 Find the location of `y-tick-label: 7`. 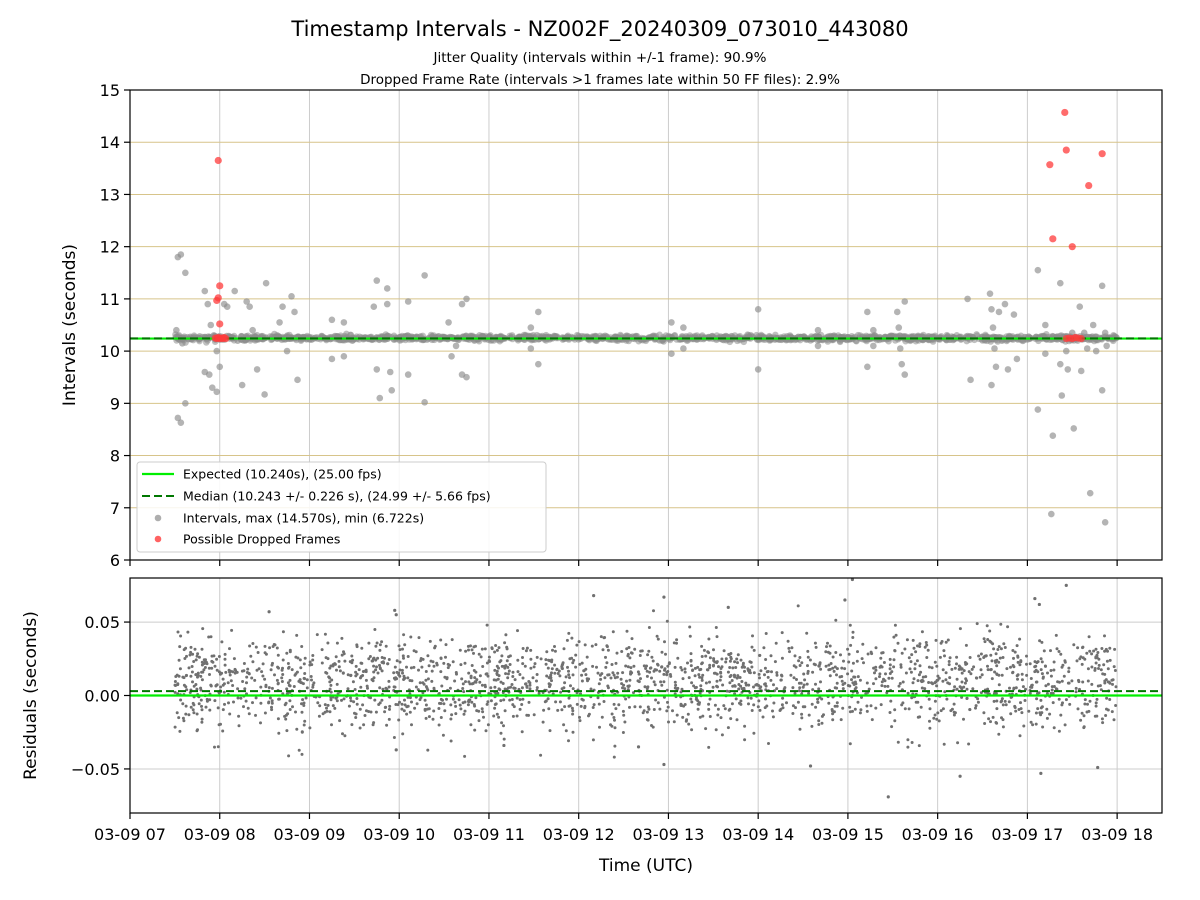

y-tick-label: 7 is located at coordinates (115, 508).